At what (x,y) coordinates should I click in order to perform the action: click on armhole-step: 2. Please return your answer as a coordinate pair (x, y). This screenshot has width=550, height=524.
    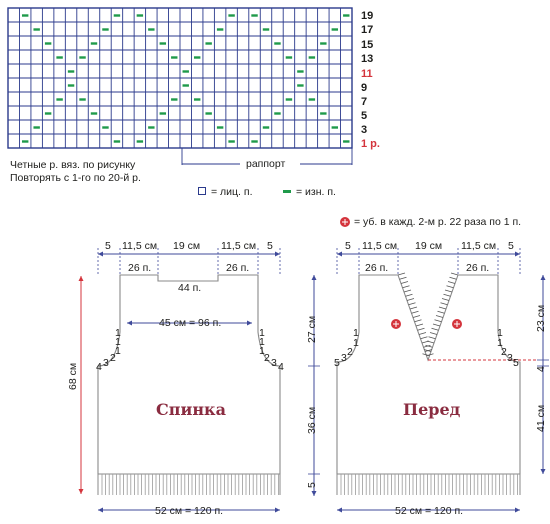
    Looking at the image, I should click on (504, 352).